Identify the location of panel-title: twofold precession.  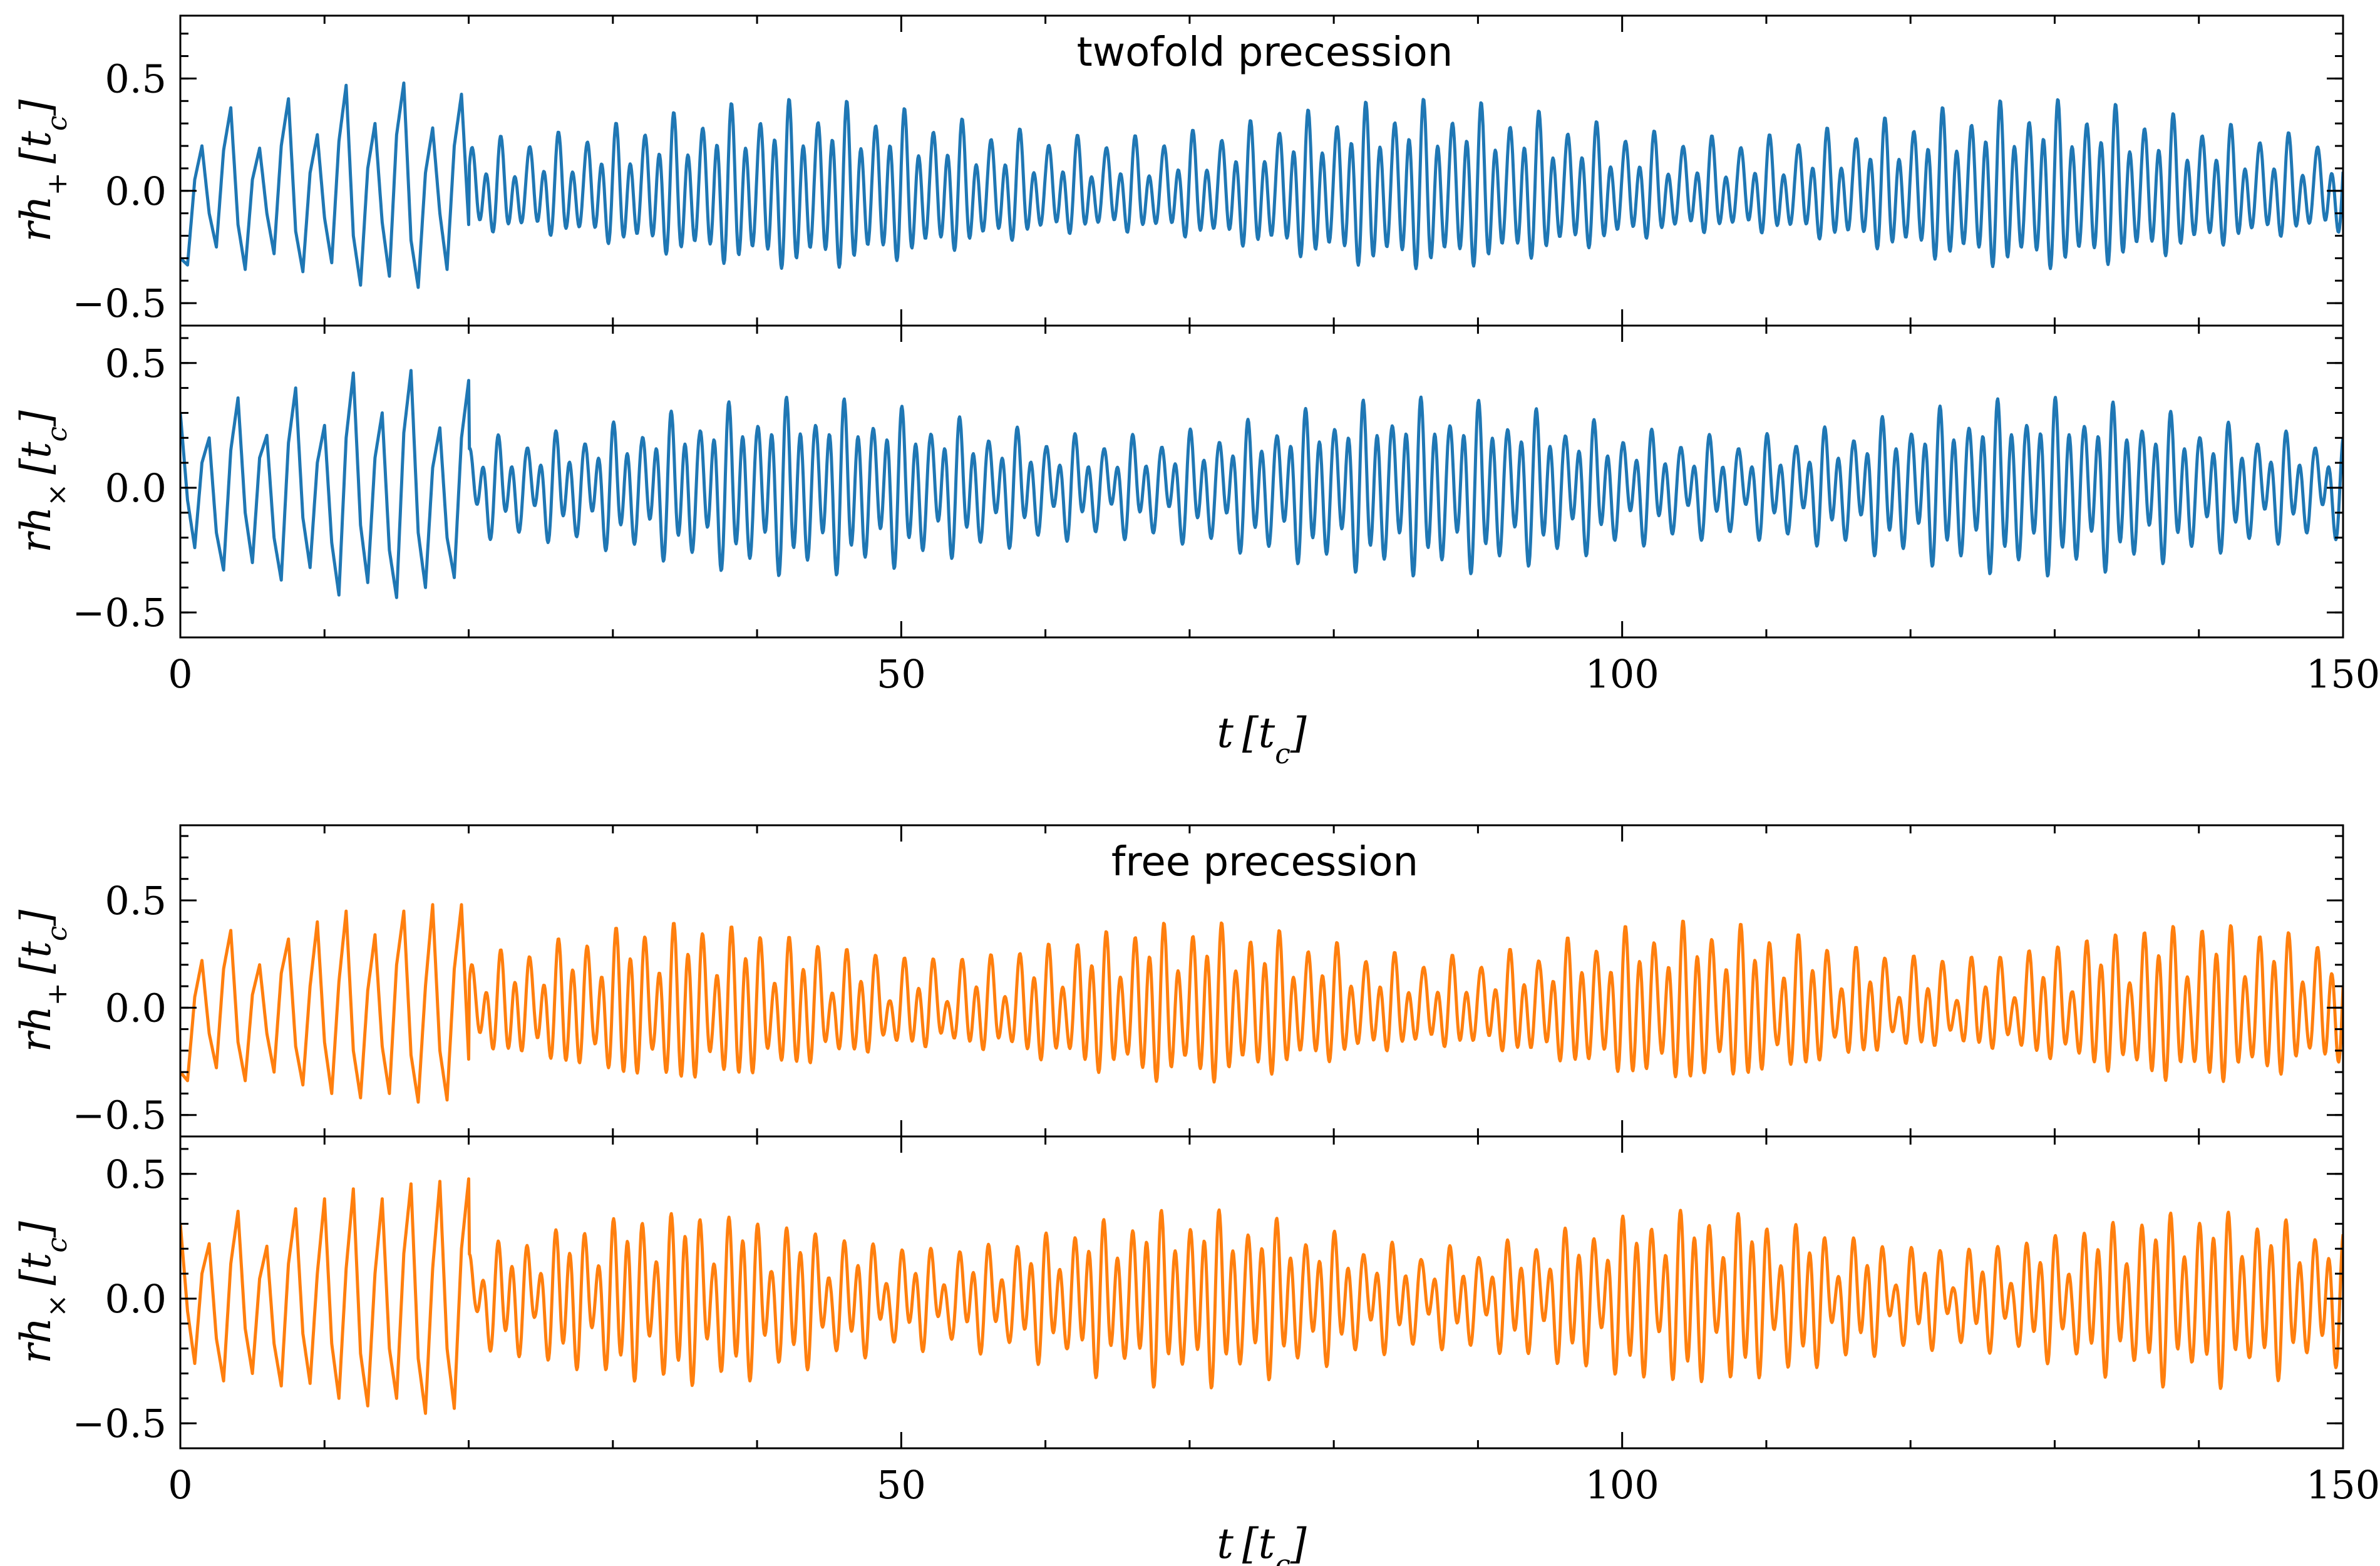
(1265, 52).